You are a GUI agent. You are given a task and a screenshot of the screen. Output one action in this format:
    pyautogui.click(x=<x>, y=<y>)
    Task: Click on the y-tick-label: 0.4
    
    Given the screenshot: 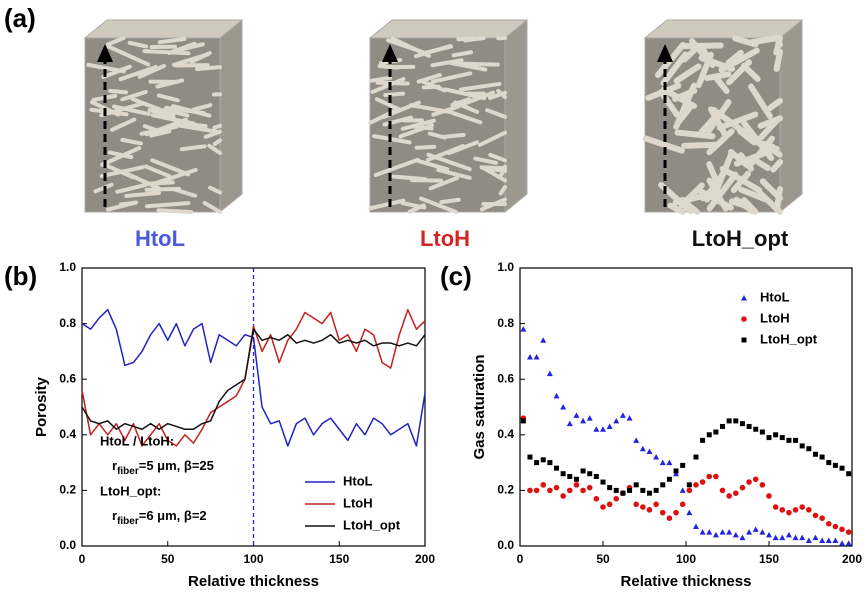 What is the action you would take?
    pyautogui.click(x=505, y=434)
    